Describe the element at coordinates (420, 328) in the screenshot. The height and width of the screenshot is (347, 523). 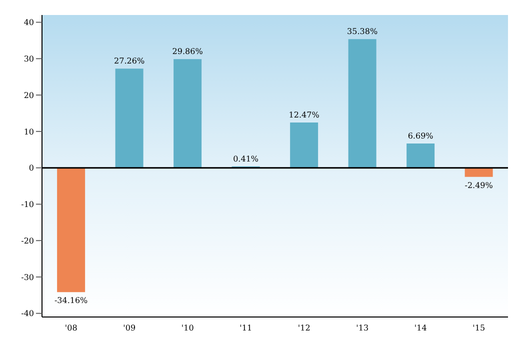
I see `x-tick-label: '14` at that location.